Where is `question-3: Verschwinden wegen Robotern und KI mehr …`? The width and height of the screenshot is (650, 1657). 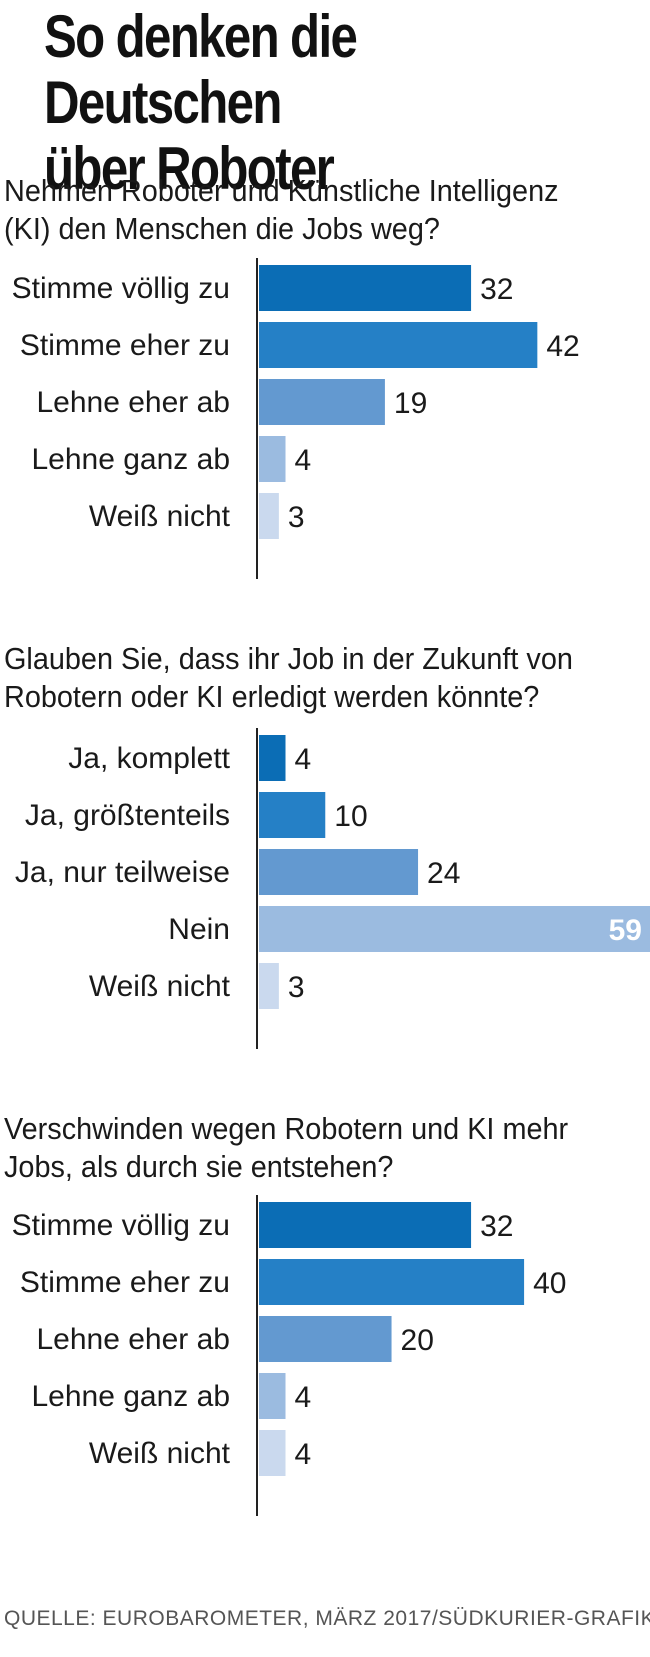
question-3: Verschwinden wegen Robotern und KI mehr … is located at coordinates (286, 1148).